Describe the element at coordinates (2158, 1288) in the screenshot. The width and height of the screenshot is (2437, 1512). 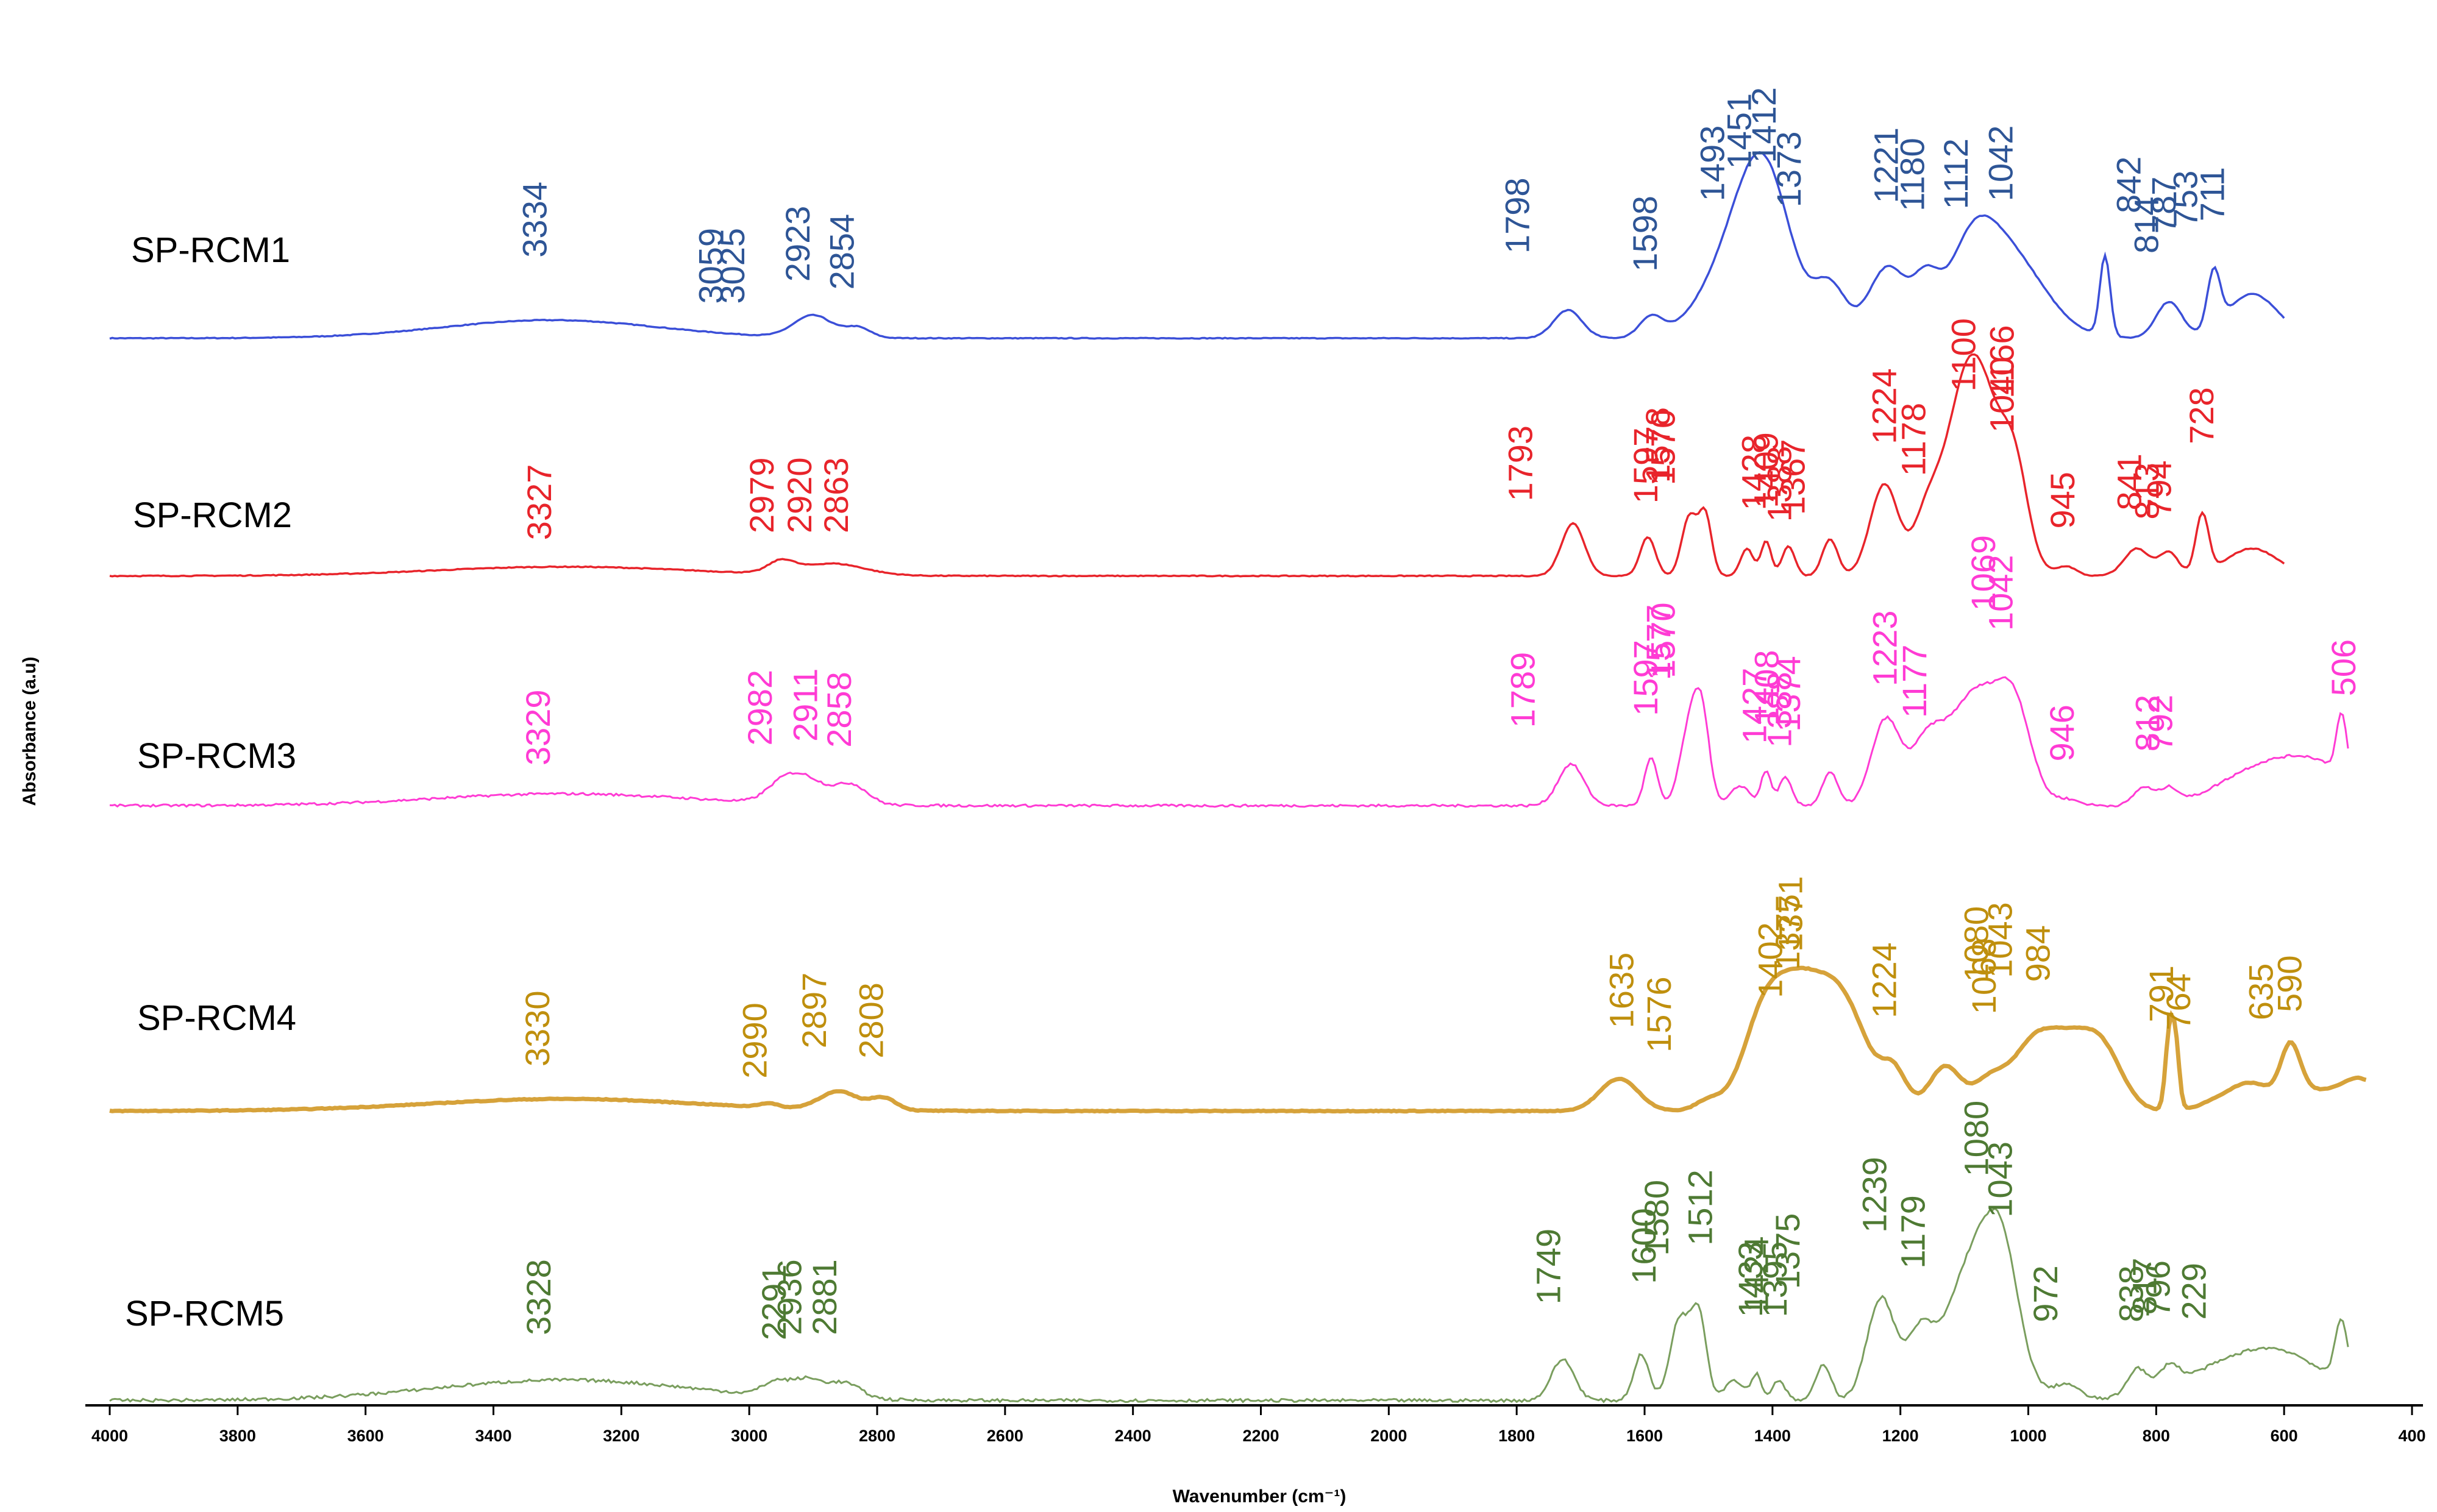
I see `peak-label: 796` at that location.